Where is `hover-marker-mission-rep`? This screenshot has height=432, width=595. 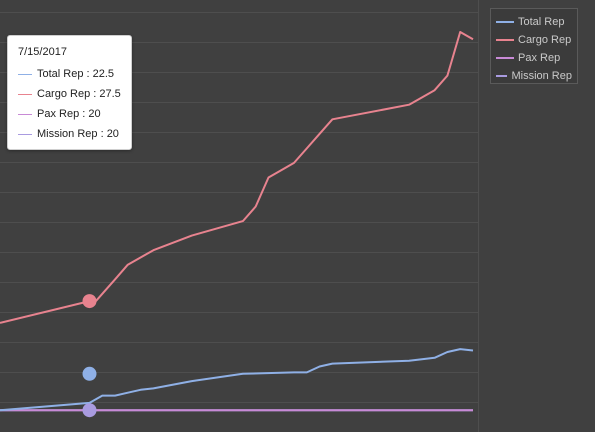
hover-marker-mission-rep is located at coordinates (89, 410).